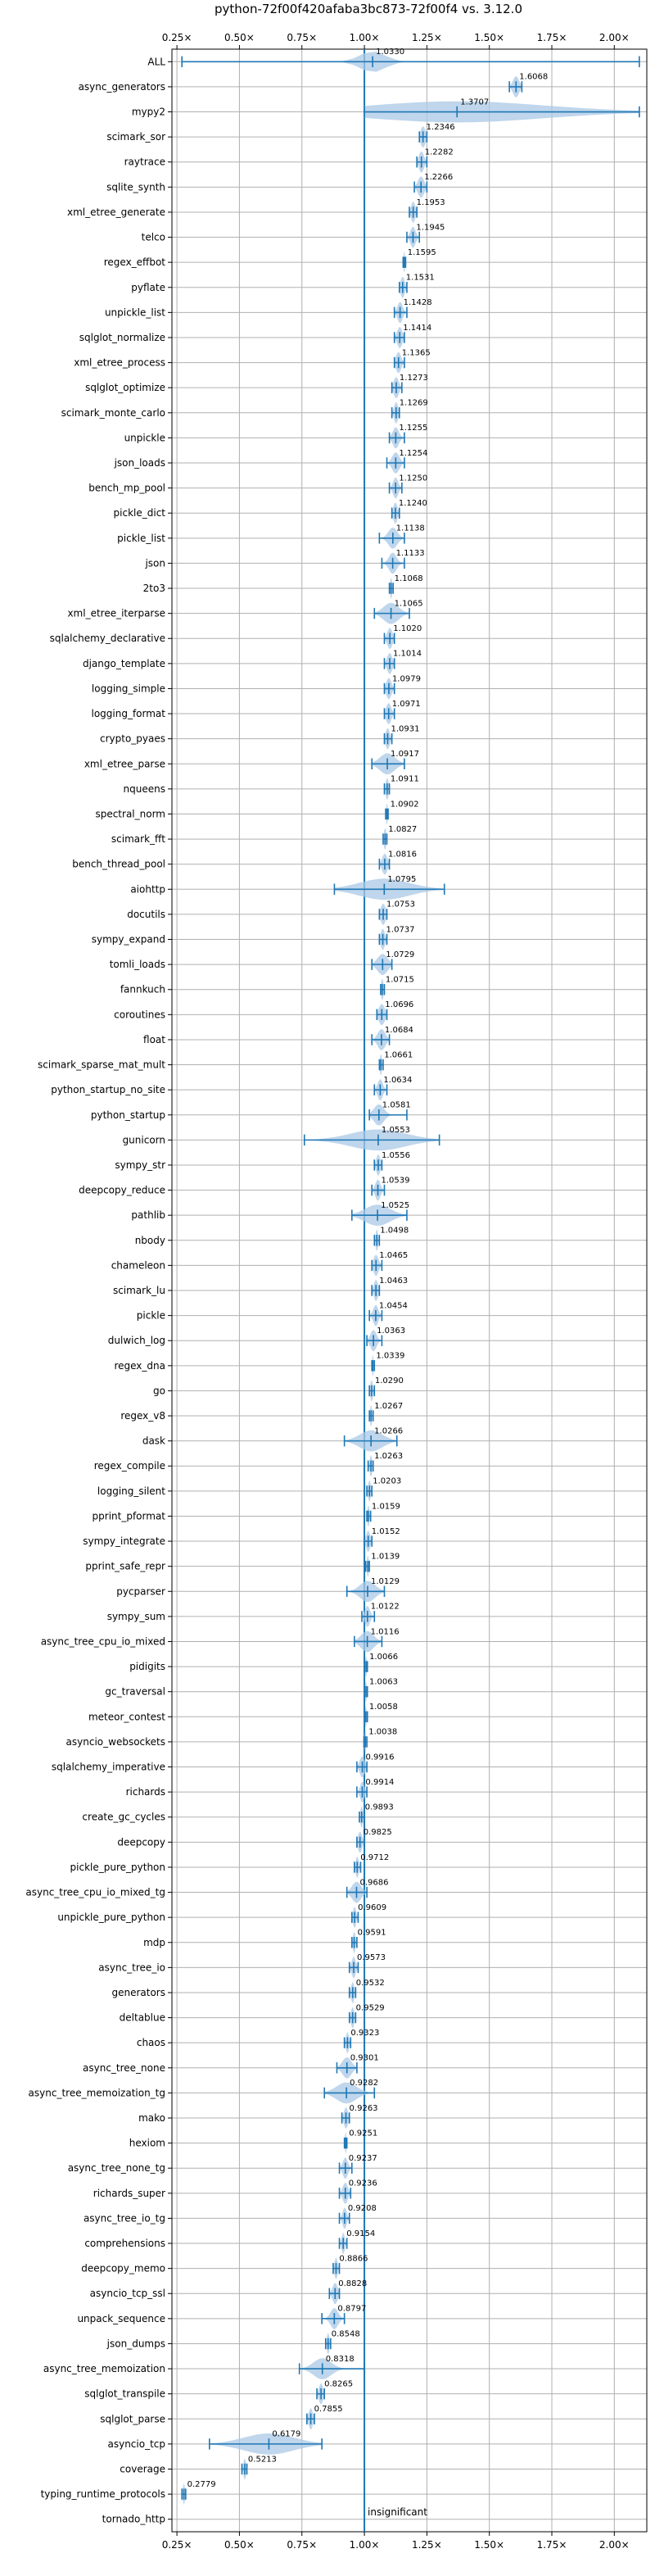 The width and height of the screenshot is (655, 2576). What do you see at coordinates (396, 1130) in the screenshot?
I see `value-label: 1.0553` at bounding box center [396, 1130].